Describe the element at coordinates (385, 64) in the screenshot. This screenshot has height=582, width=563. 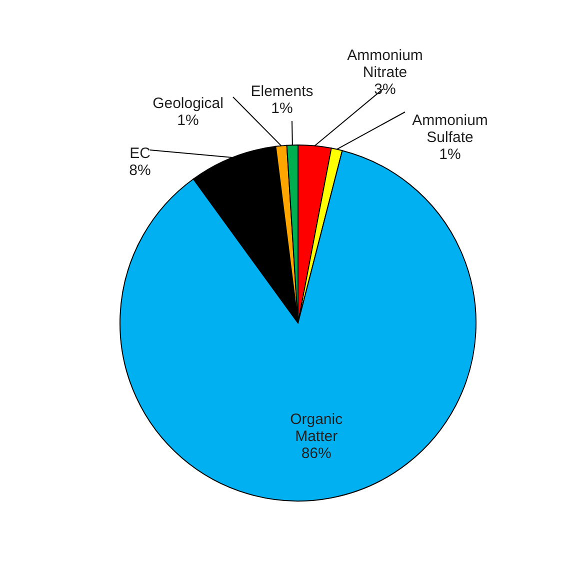
I see `slice-label: Ammonium Nitrate` at that location.